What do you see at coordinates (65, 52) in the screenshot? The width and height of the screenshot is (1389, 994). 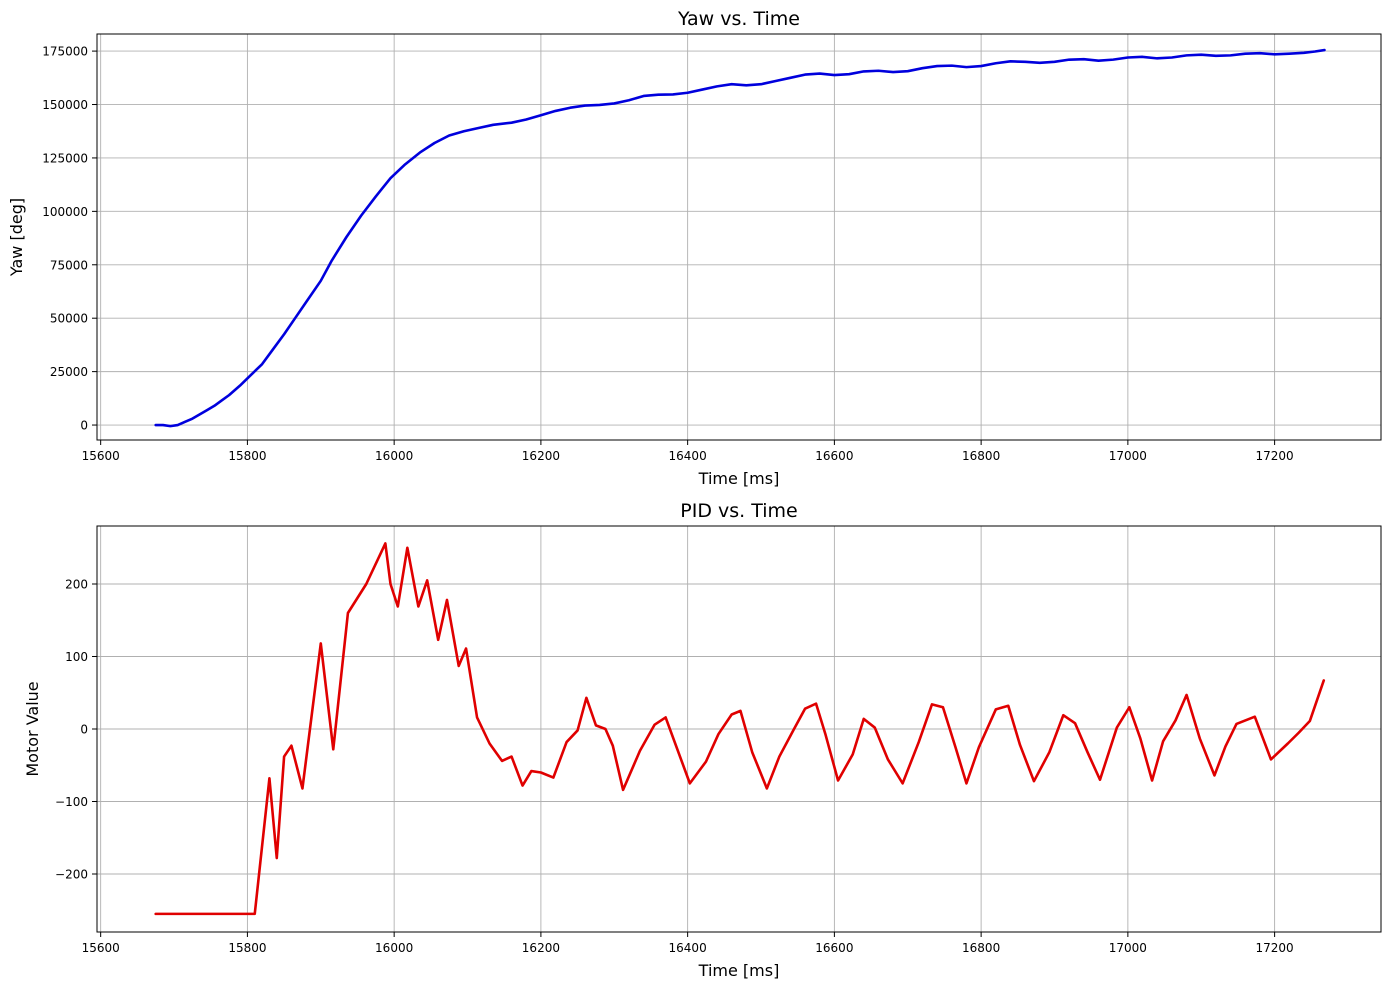 I see `y-tick-label: 175000` at bounding box center [65, 52].